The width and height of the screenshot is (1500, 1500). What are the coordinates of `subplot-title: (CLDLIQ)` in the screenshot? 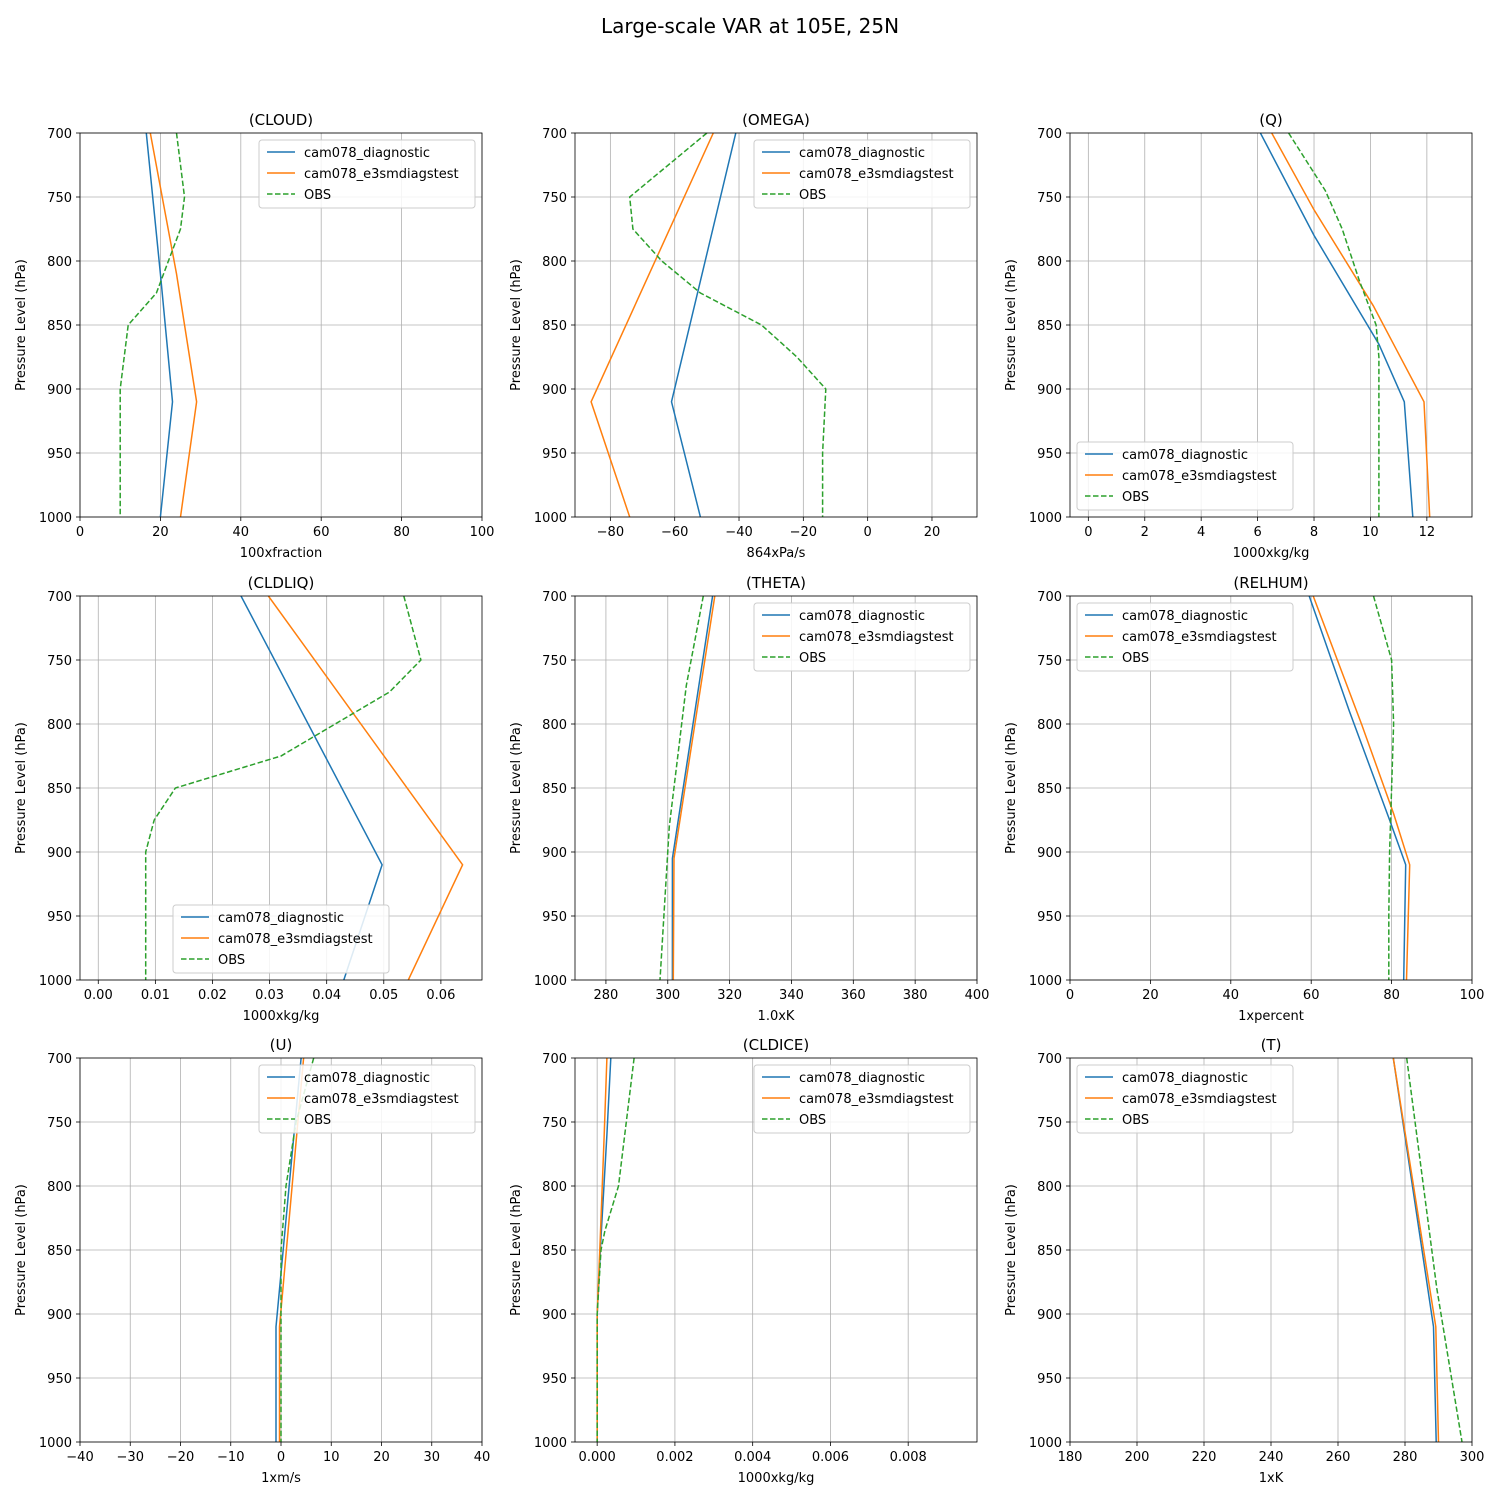 It's located at (281, 583).